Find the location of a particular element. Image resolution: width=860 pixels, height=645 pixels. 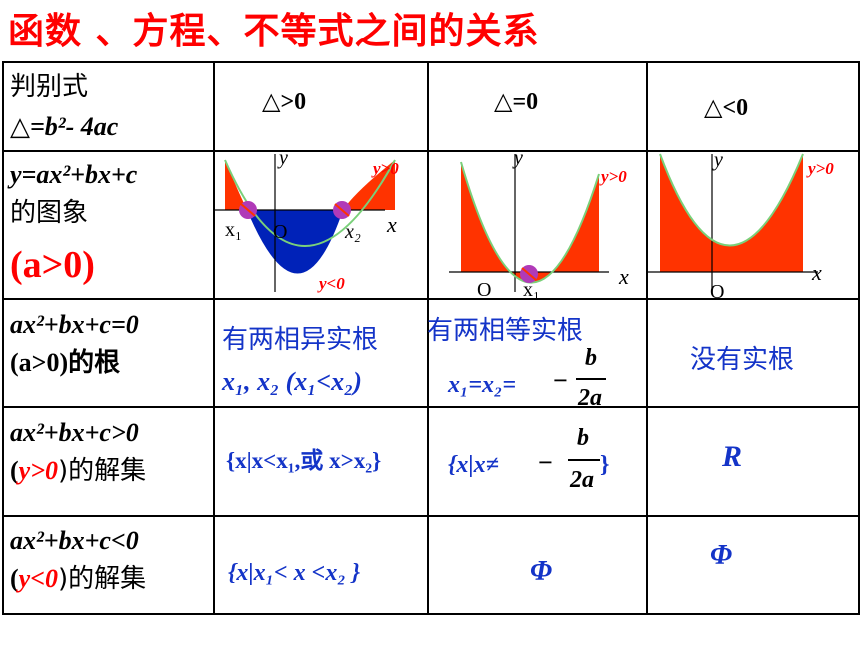

equal-roots-fraction-bar is located at coordinates (591, 379).